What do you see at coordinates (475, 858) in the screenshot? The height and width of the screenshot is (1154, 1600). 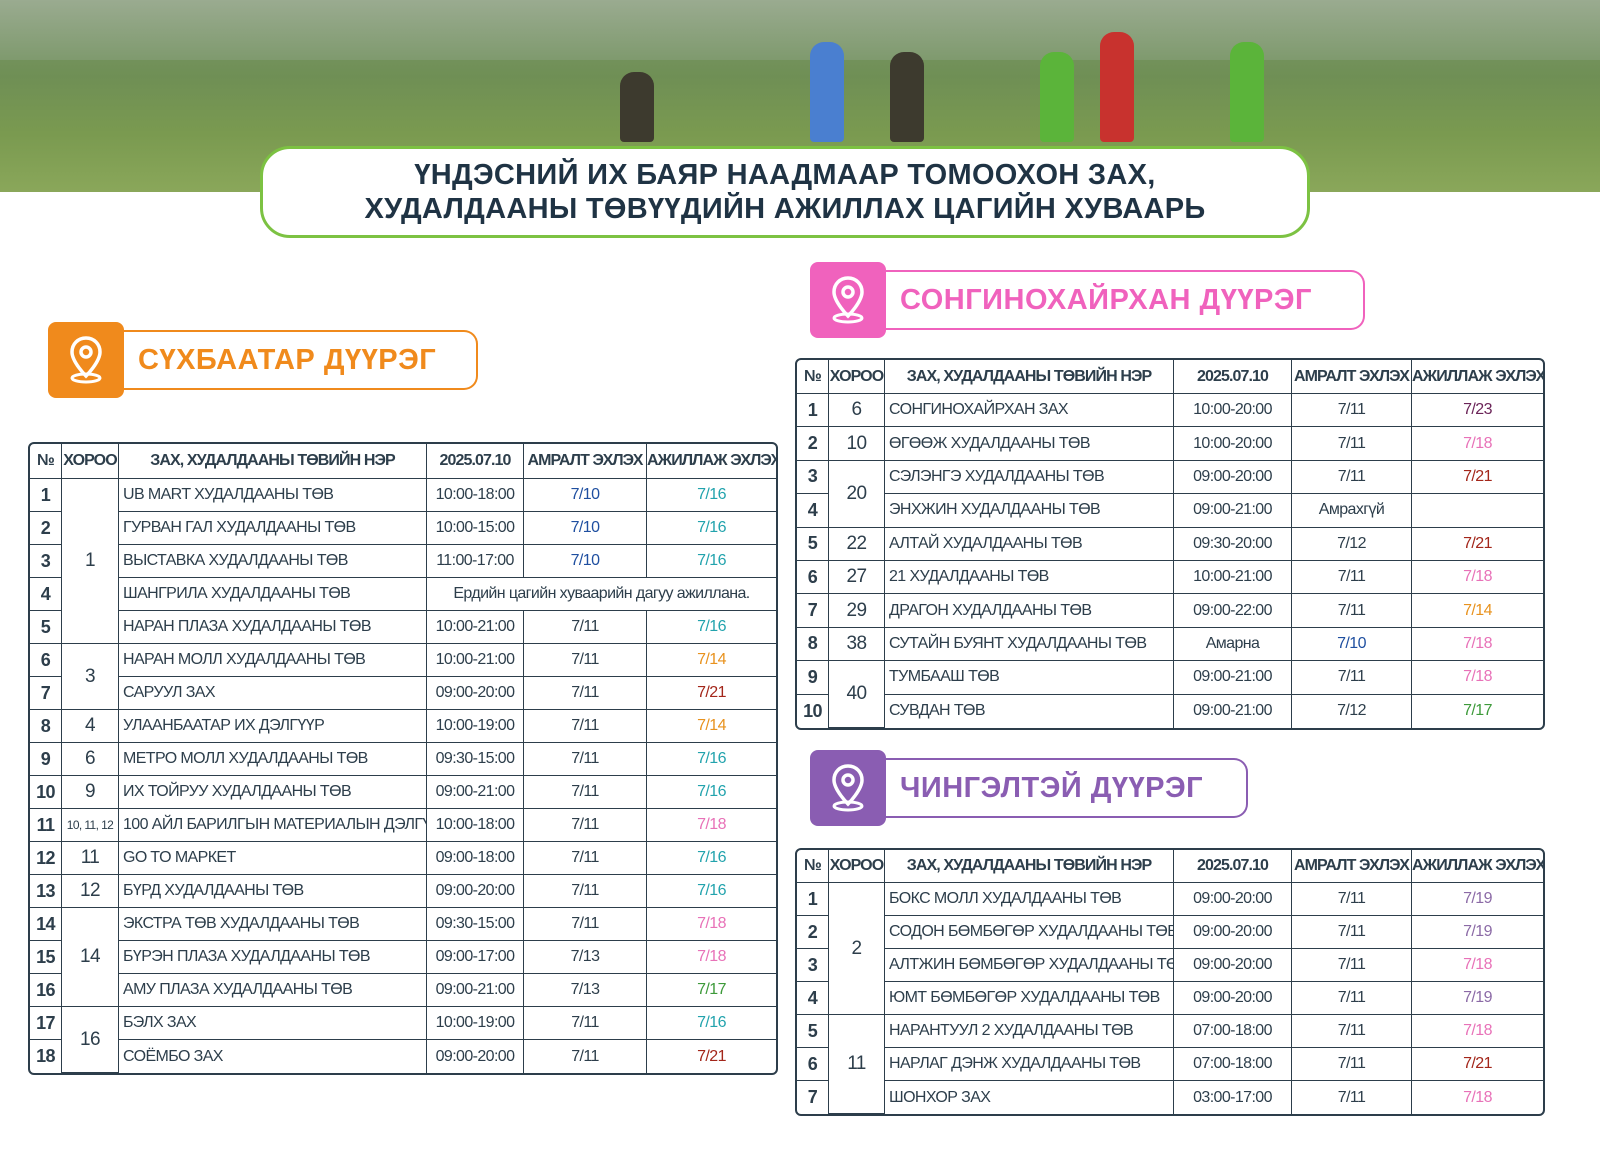 I see `hours: 09:00-18:00` at bounding box center [475, 858].